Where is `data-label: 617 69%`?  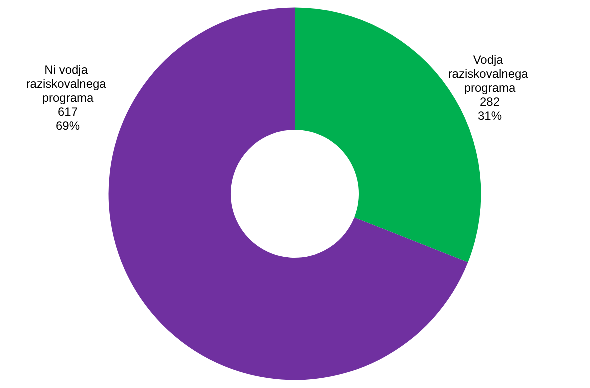 data-label: 617 69% is located at coordinates (68, 119).